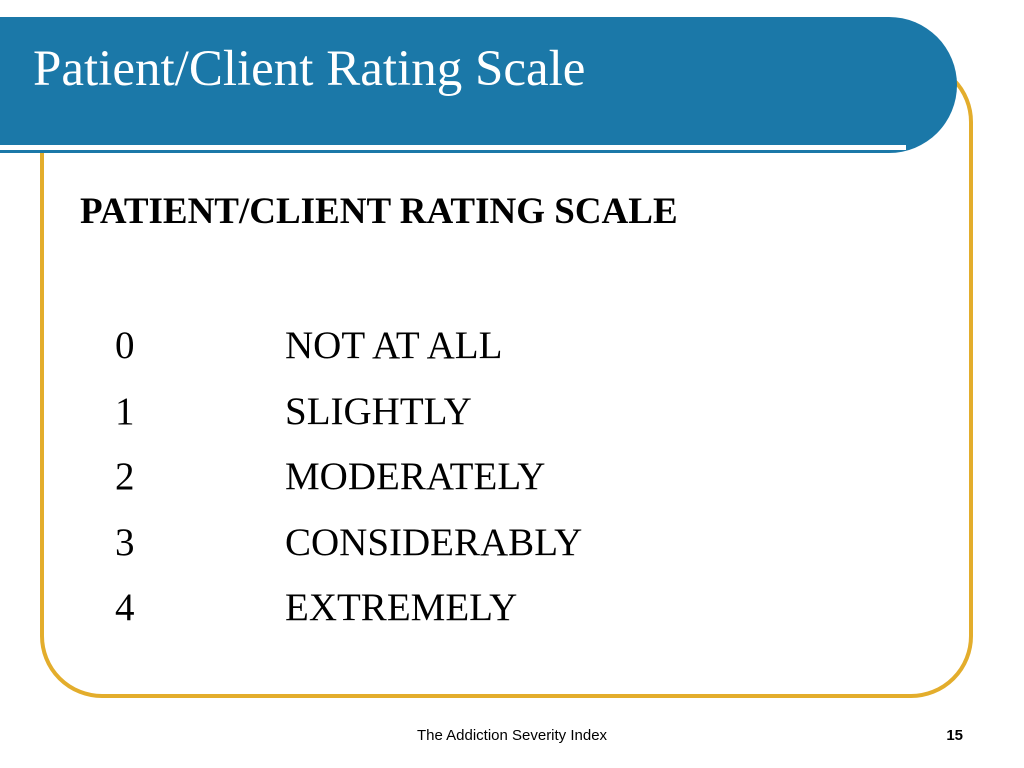 The width and height of the screenshot is (1024, 768). What do you see at coordinates (512, 735) in the screenshot?
I see `footer-text: The Addiction Severity Index` at bounding box center [512, 735].